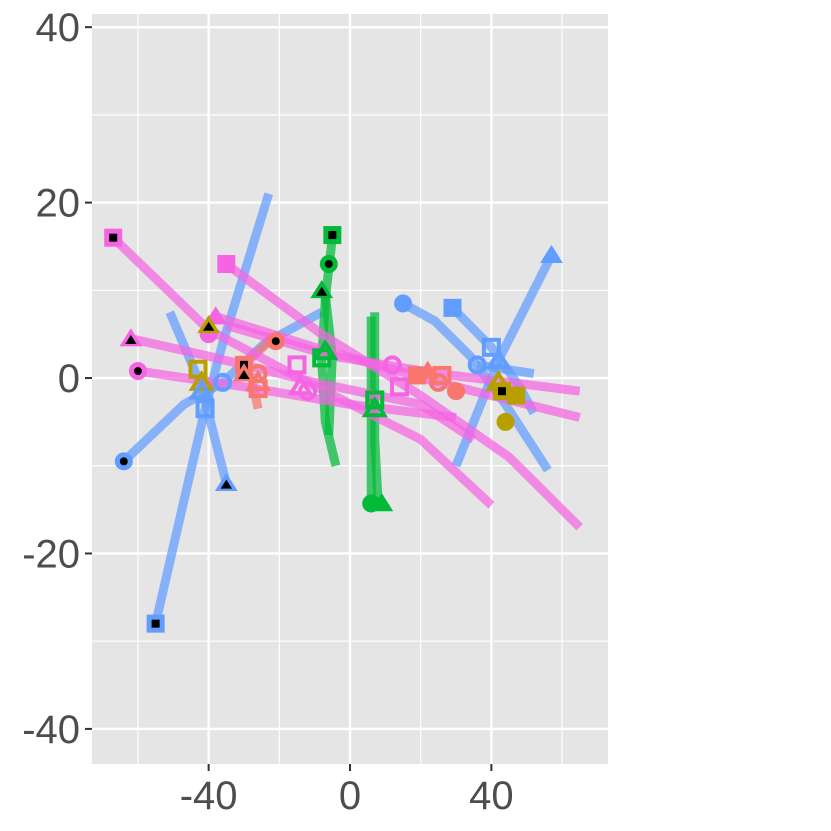 The image size is (831, 831). I want to click on x-tick-label: -40, so click(209, 796).